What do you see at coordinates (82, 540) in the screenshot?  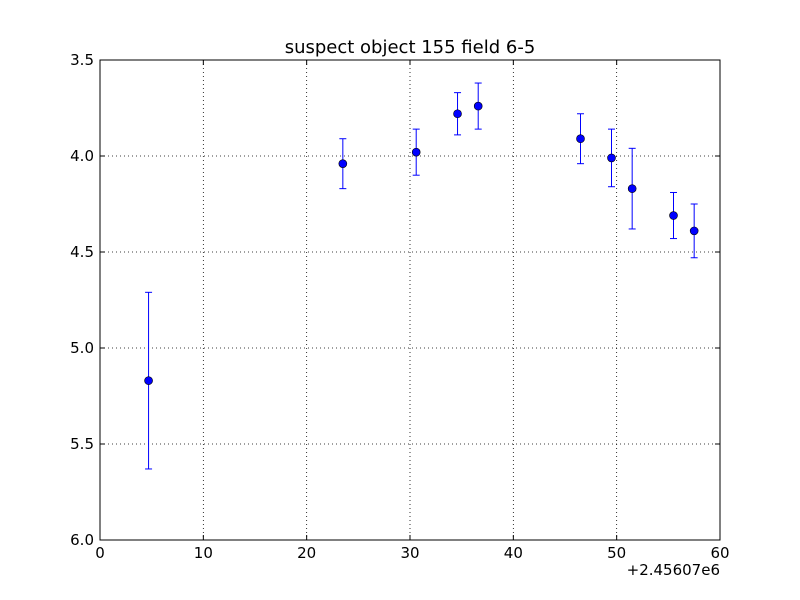 I see `y-tick-label: 6.0` at bounding box center [82, 540].